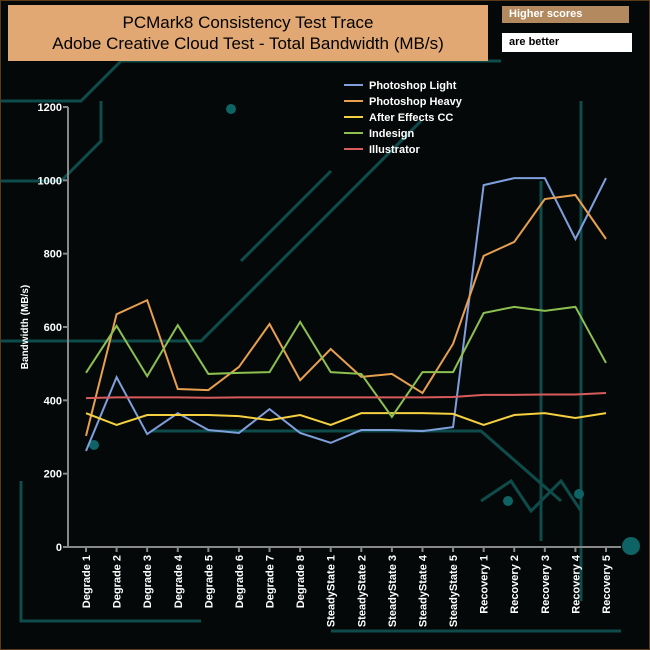 Image resolution: width=650 pixels, height=650 pixels. What do you see at coordinates (53, 255) in the screenshot?
I see `y-tick-label: 800` at bounding box center [53, 255].